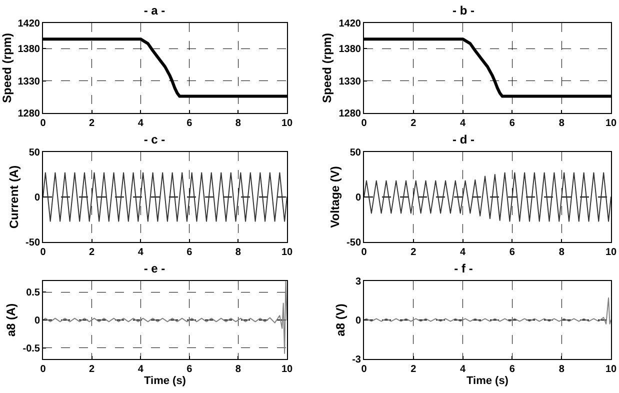 Image resolution: width=619 pixels, height=393 pixels. What do you see at coordinates (33, 293) in the screenshot?
I see `y-tick-label: 0.5` at bounding box center [33, 293].